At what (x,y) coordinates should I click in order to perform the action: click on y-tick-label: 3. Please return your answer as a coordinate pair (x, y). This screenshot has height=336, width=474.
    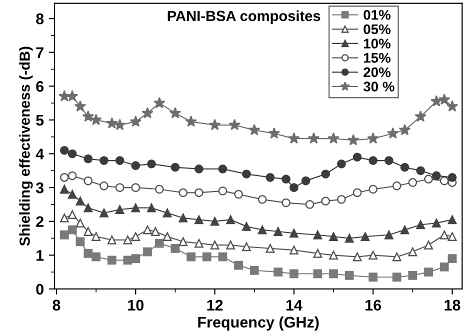
    Looking at the image, I should click on (40, 188).